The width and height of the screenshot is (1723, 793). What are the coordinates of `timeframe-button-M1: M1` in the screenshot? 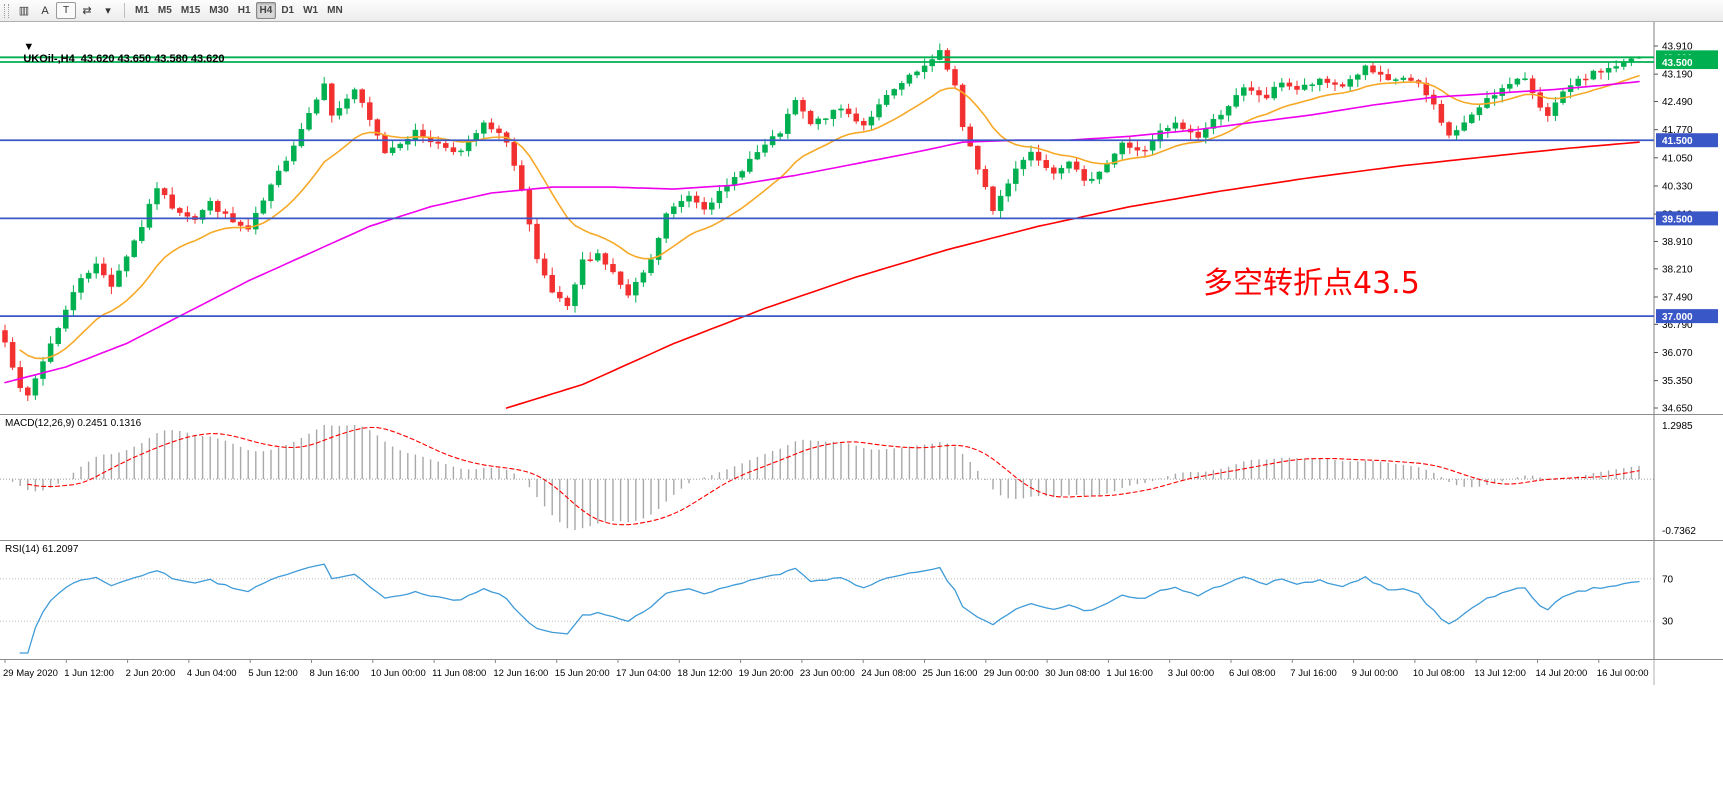 It's located at (142, 10).